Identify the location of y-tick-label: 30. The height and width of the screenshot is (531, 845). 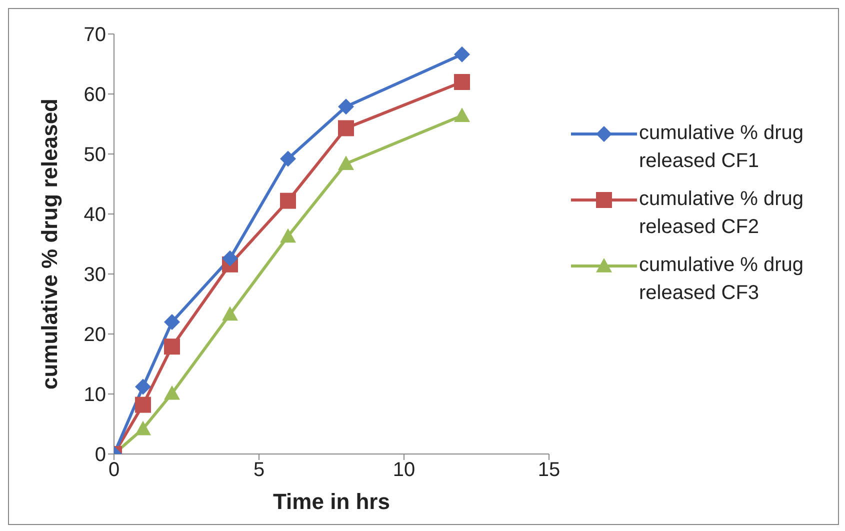
(95, 275).